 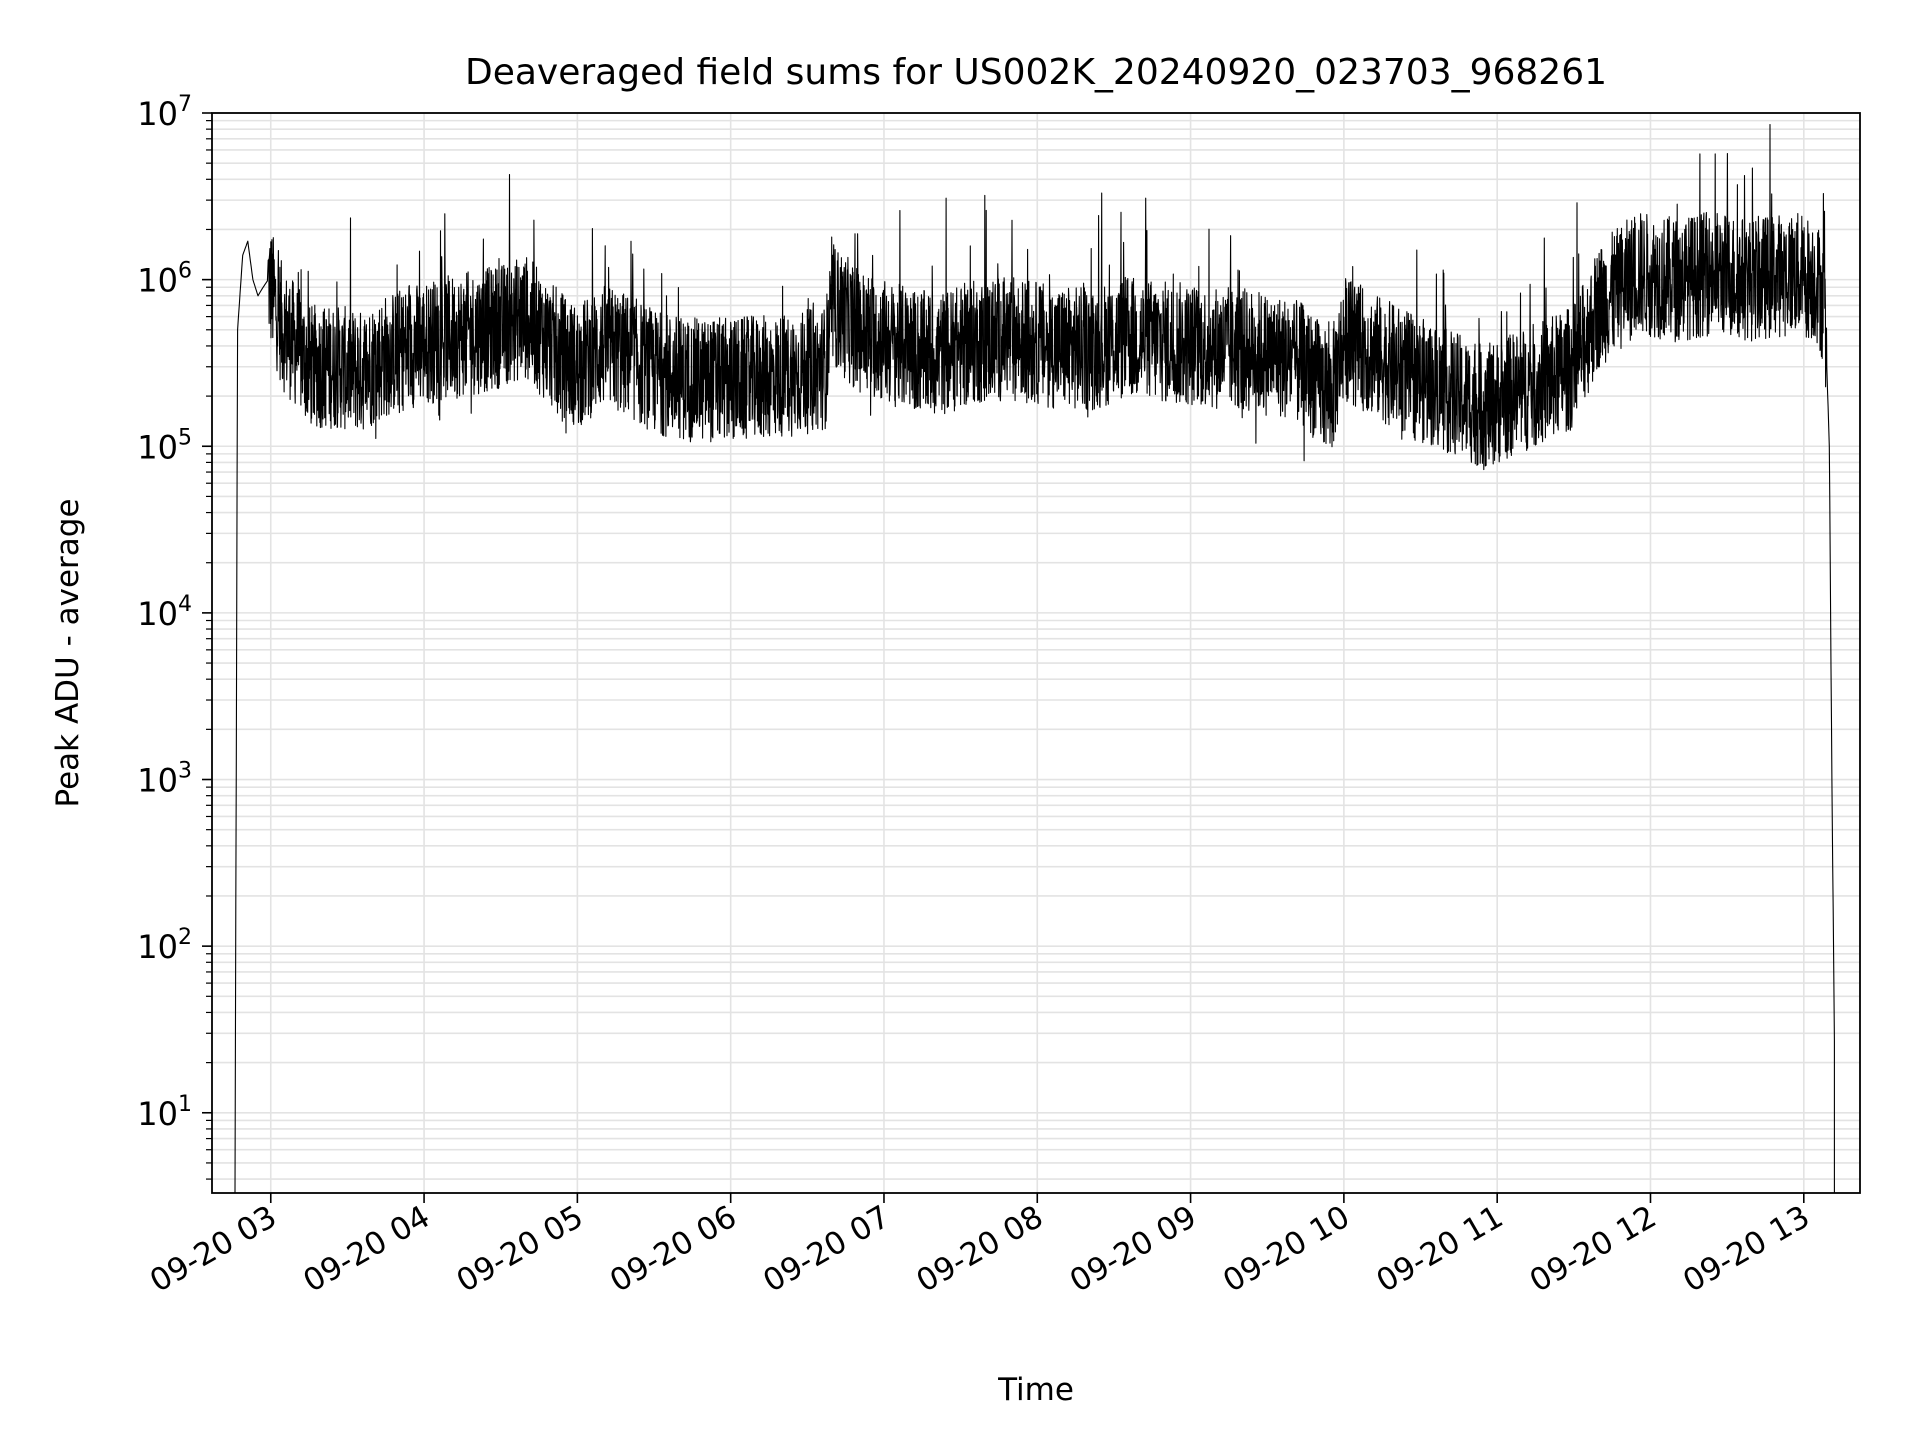 I want to click on y-tick-label: 10⁷, so click(x=164, y=112).